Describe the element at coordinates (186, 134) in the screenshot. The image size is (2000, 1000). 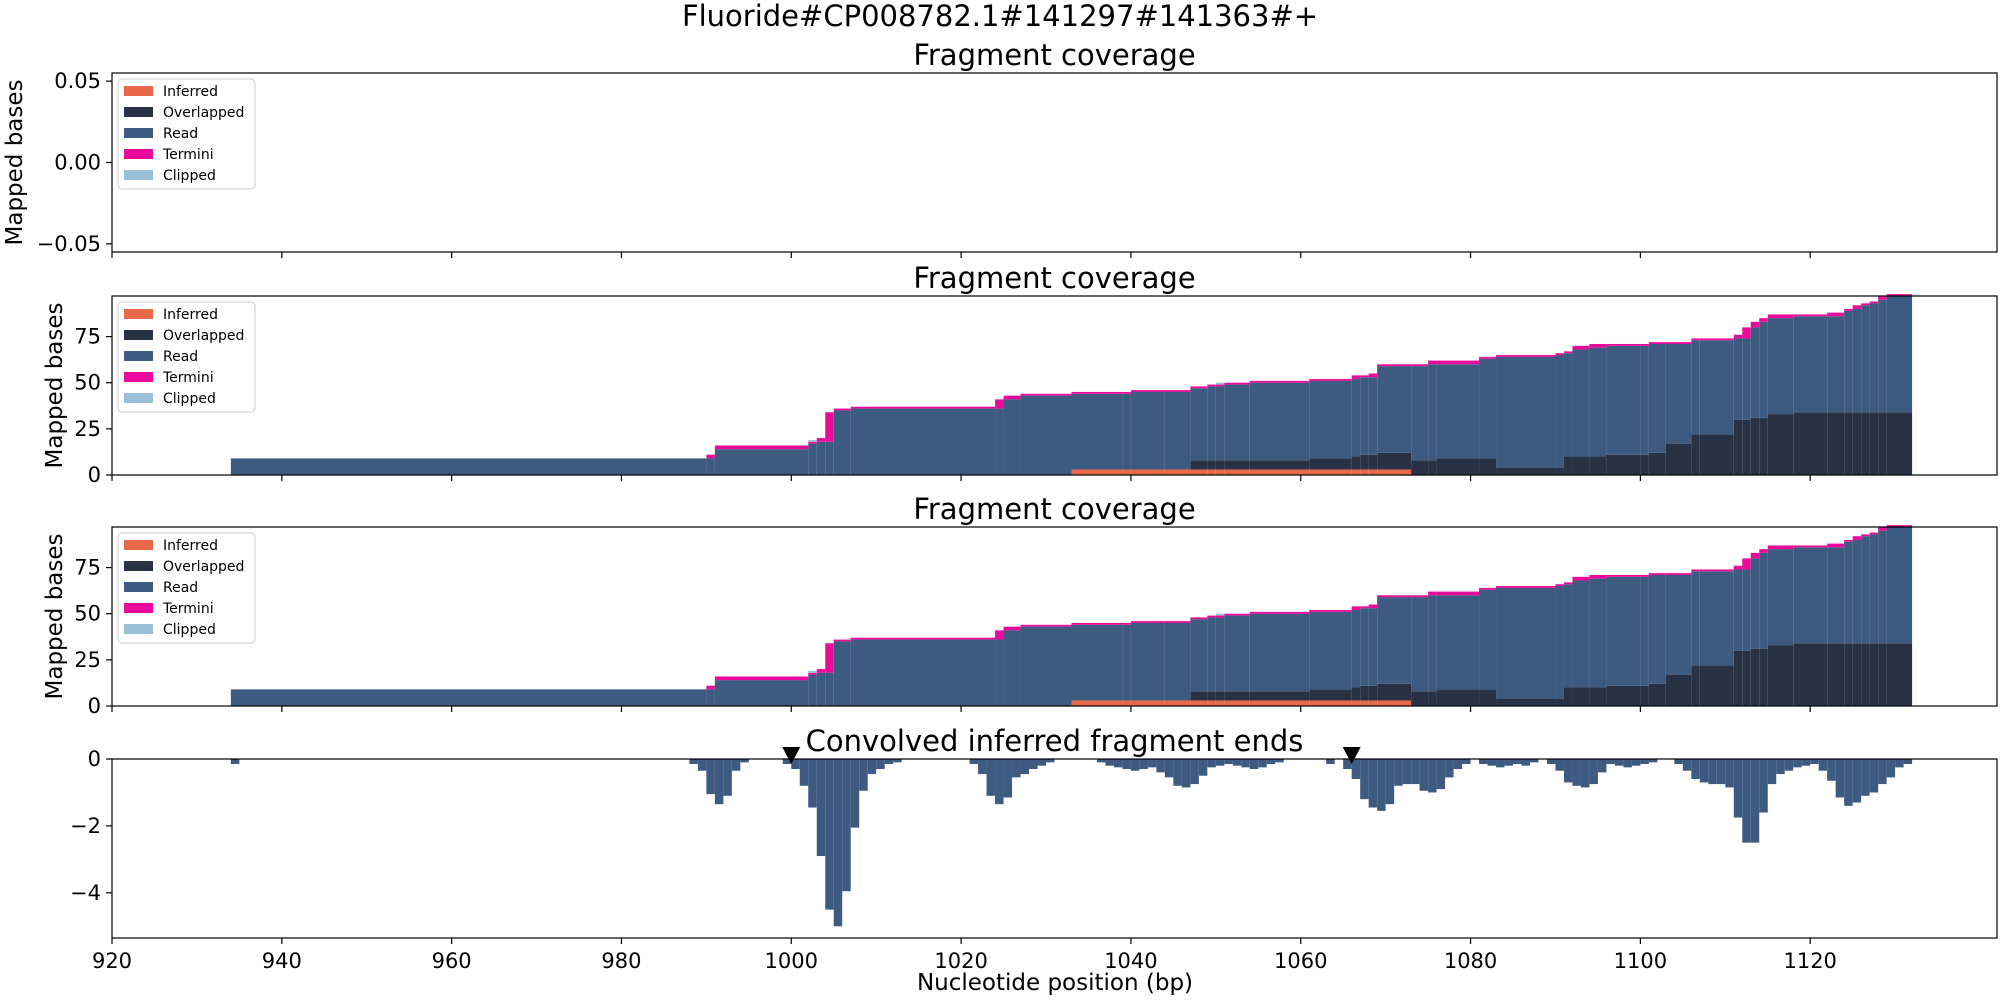
I see `legend: Inferred Overlapped Read Termini Clipped` at that location.